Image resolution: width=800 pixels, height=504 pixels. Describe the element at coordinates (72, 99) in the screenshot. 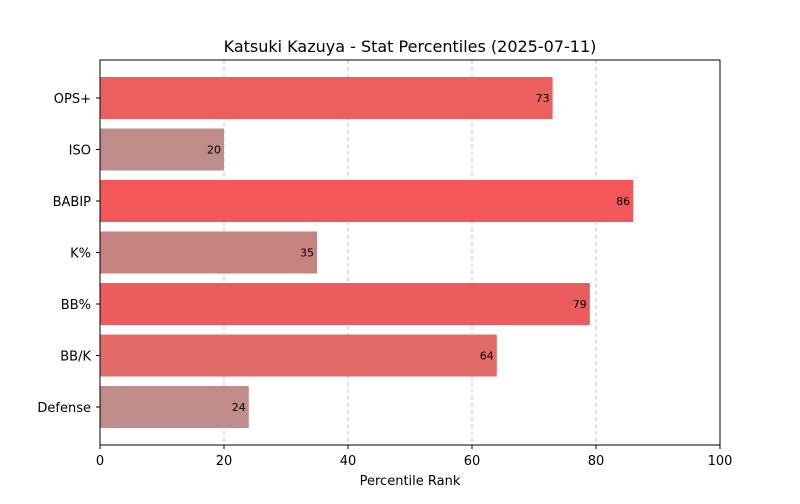

I see `y-tick-label: OPS+` at that location.